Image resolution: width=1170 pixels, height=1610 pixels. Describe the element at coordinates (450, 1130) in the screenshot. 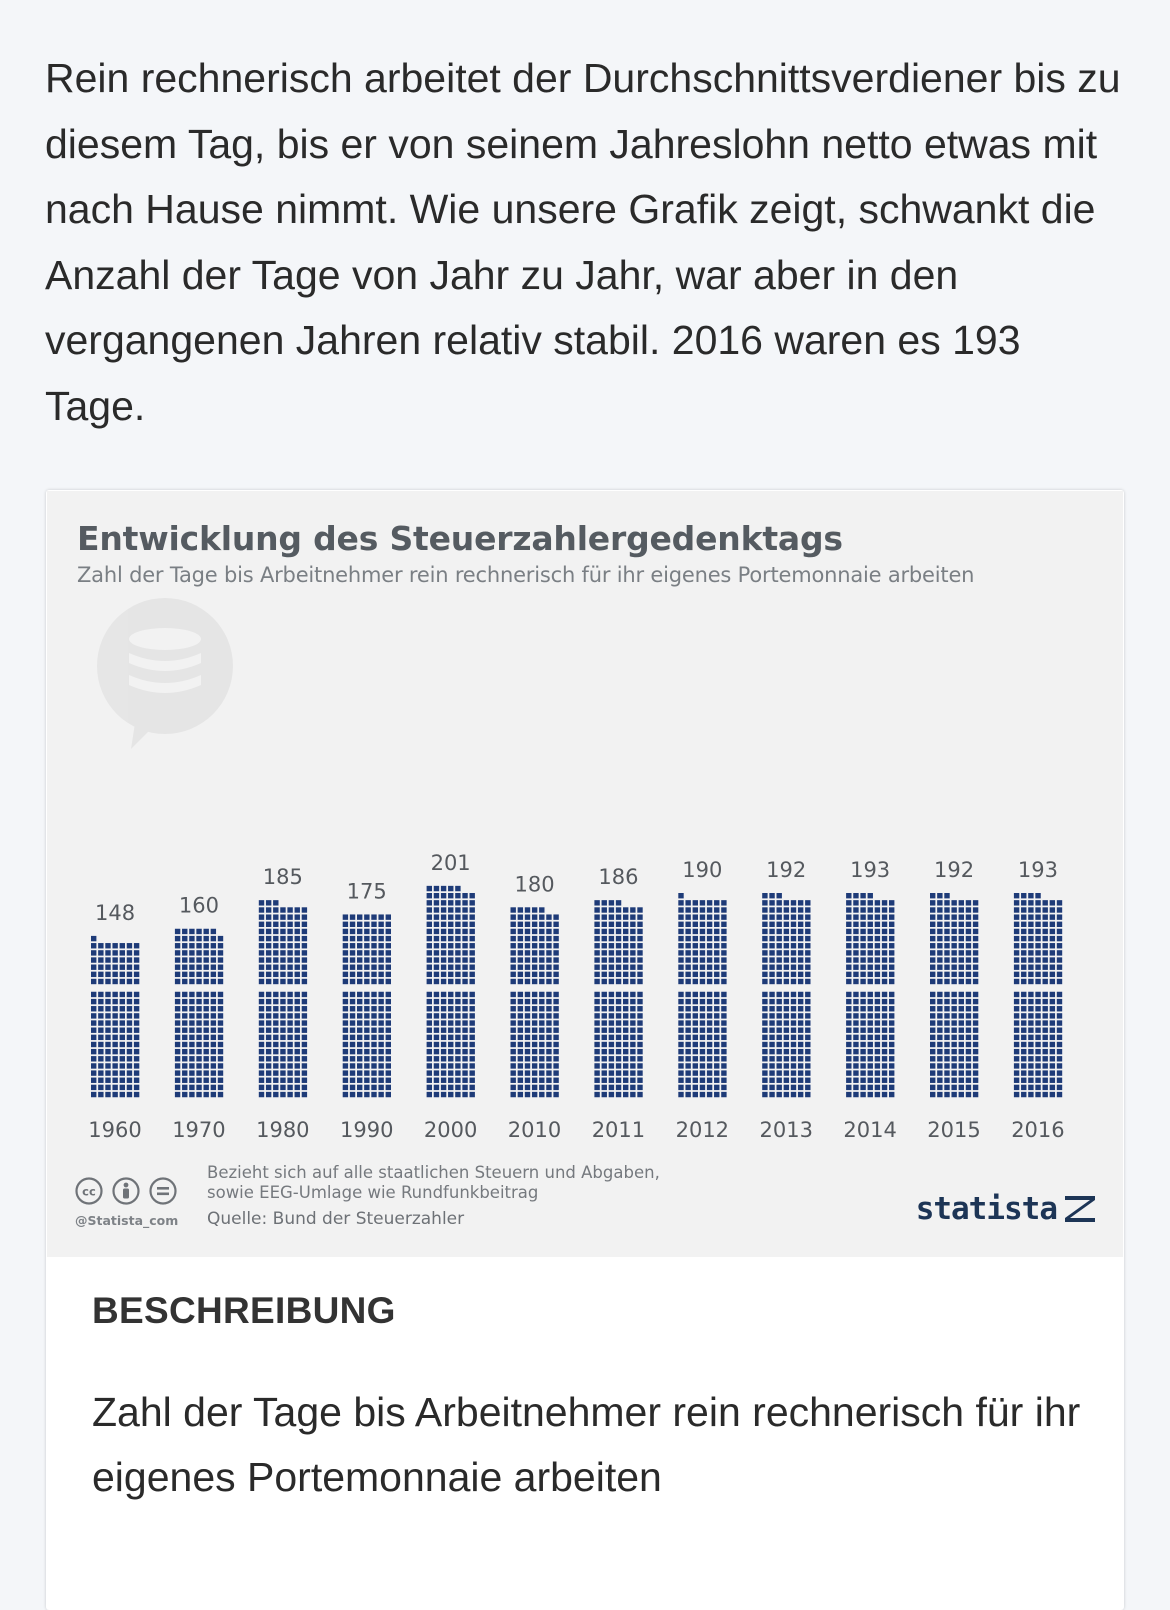

I see `year-label-2000: 2000` at that location.